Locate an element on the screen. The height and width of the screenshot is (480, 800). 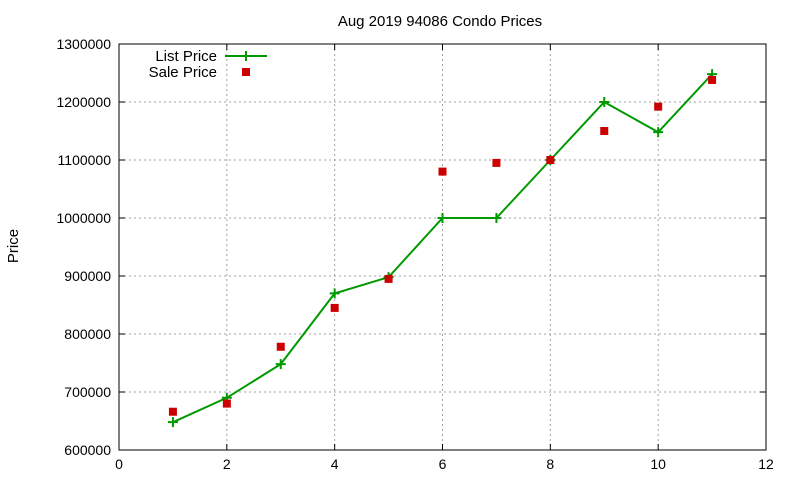
legend-label: Sale Price is located at coordinates (183, 72).